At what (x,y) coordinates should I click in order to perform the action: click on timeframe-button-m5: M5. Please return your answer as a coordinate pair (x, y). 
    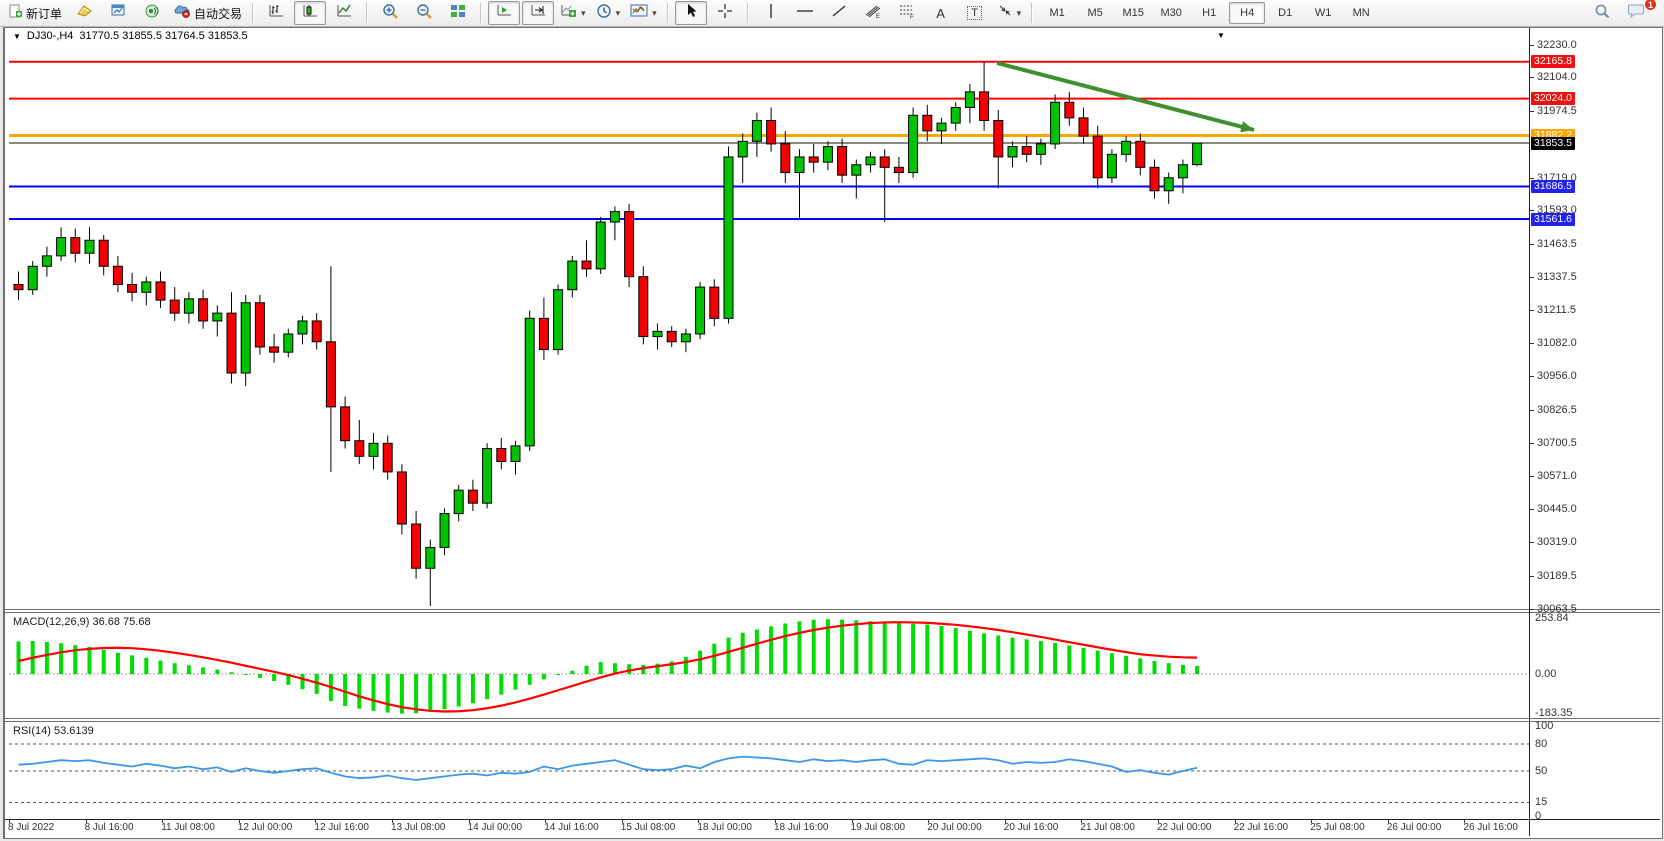
    Looking at the image, I should click on (1095, 13).